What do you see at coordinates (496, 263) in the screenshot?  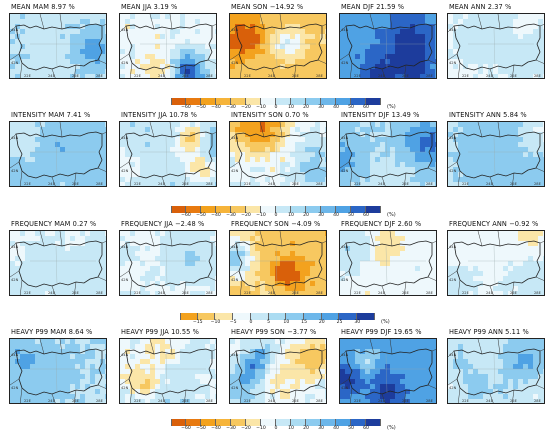 I see `heatmap-field` at bounding box center [496, 263].